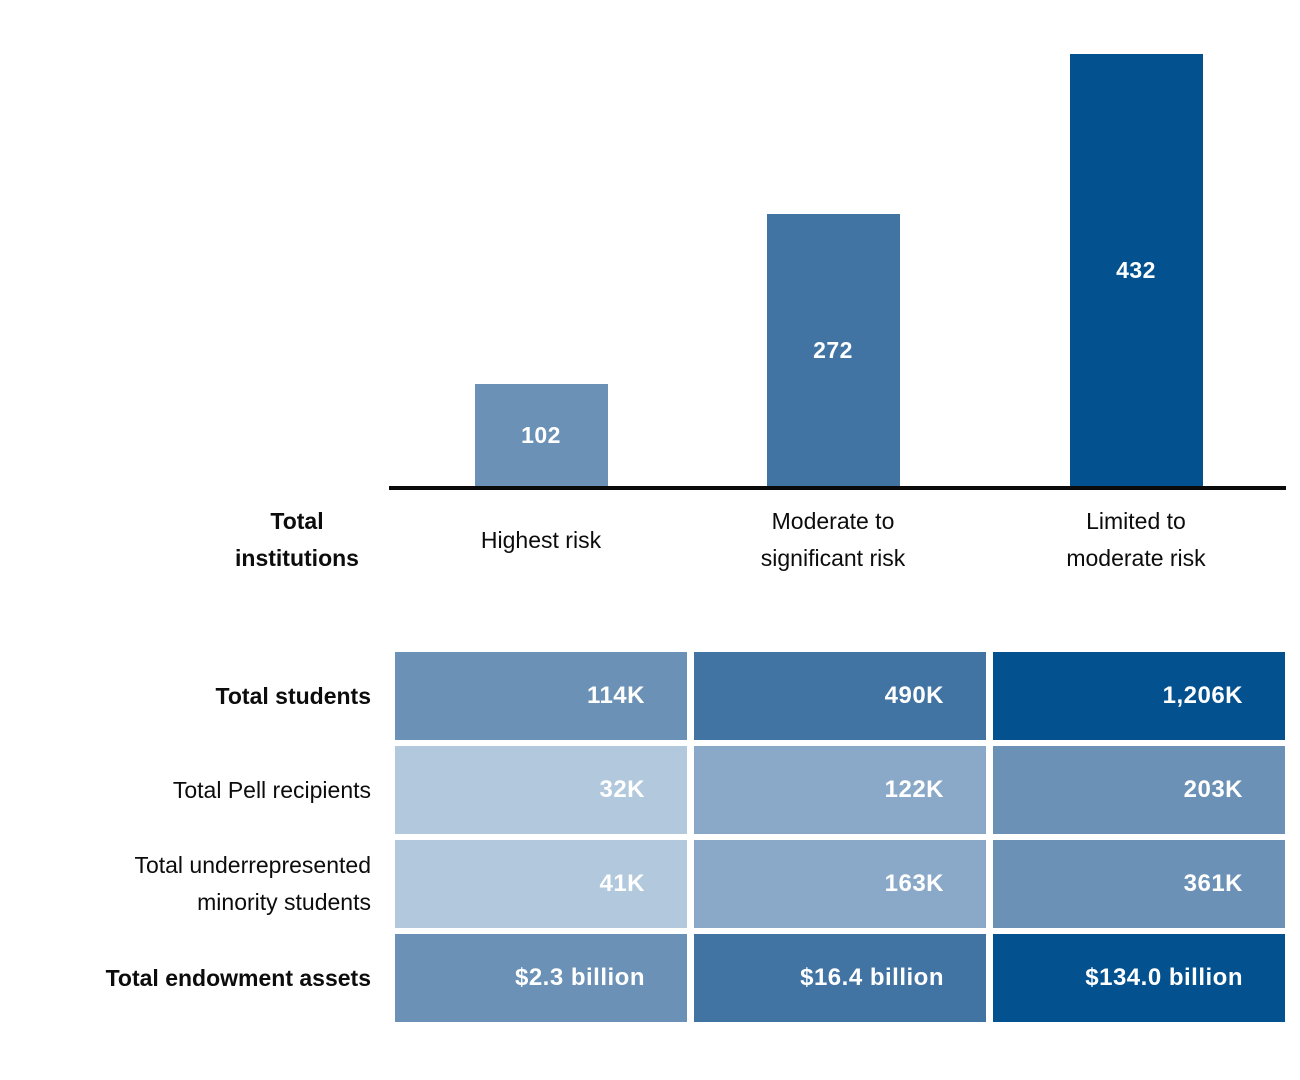 This screenshot has width=1300, height=1080. Describe the element at coordinates (1213, 883) in the screenshot. I see `table-cell-value: 361K` at that location.